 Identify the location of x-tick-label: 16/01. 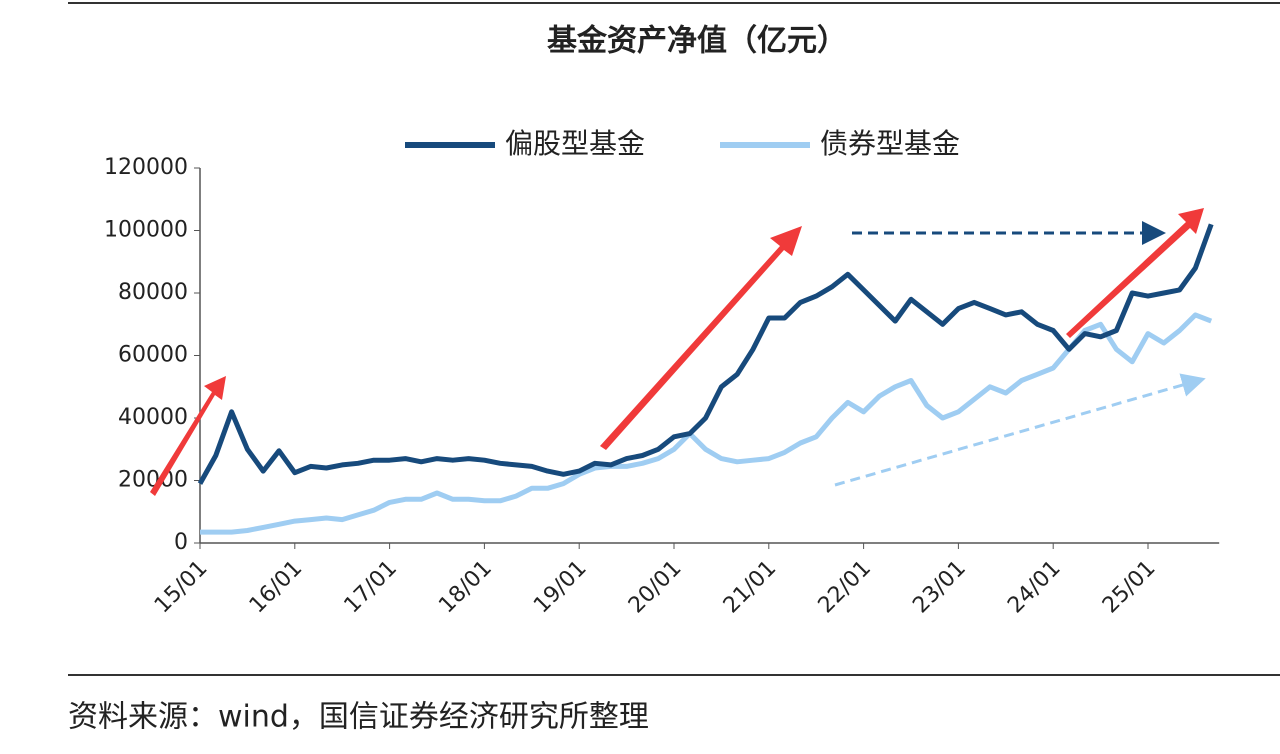
(276, 587).